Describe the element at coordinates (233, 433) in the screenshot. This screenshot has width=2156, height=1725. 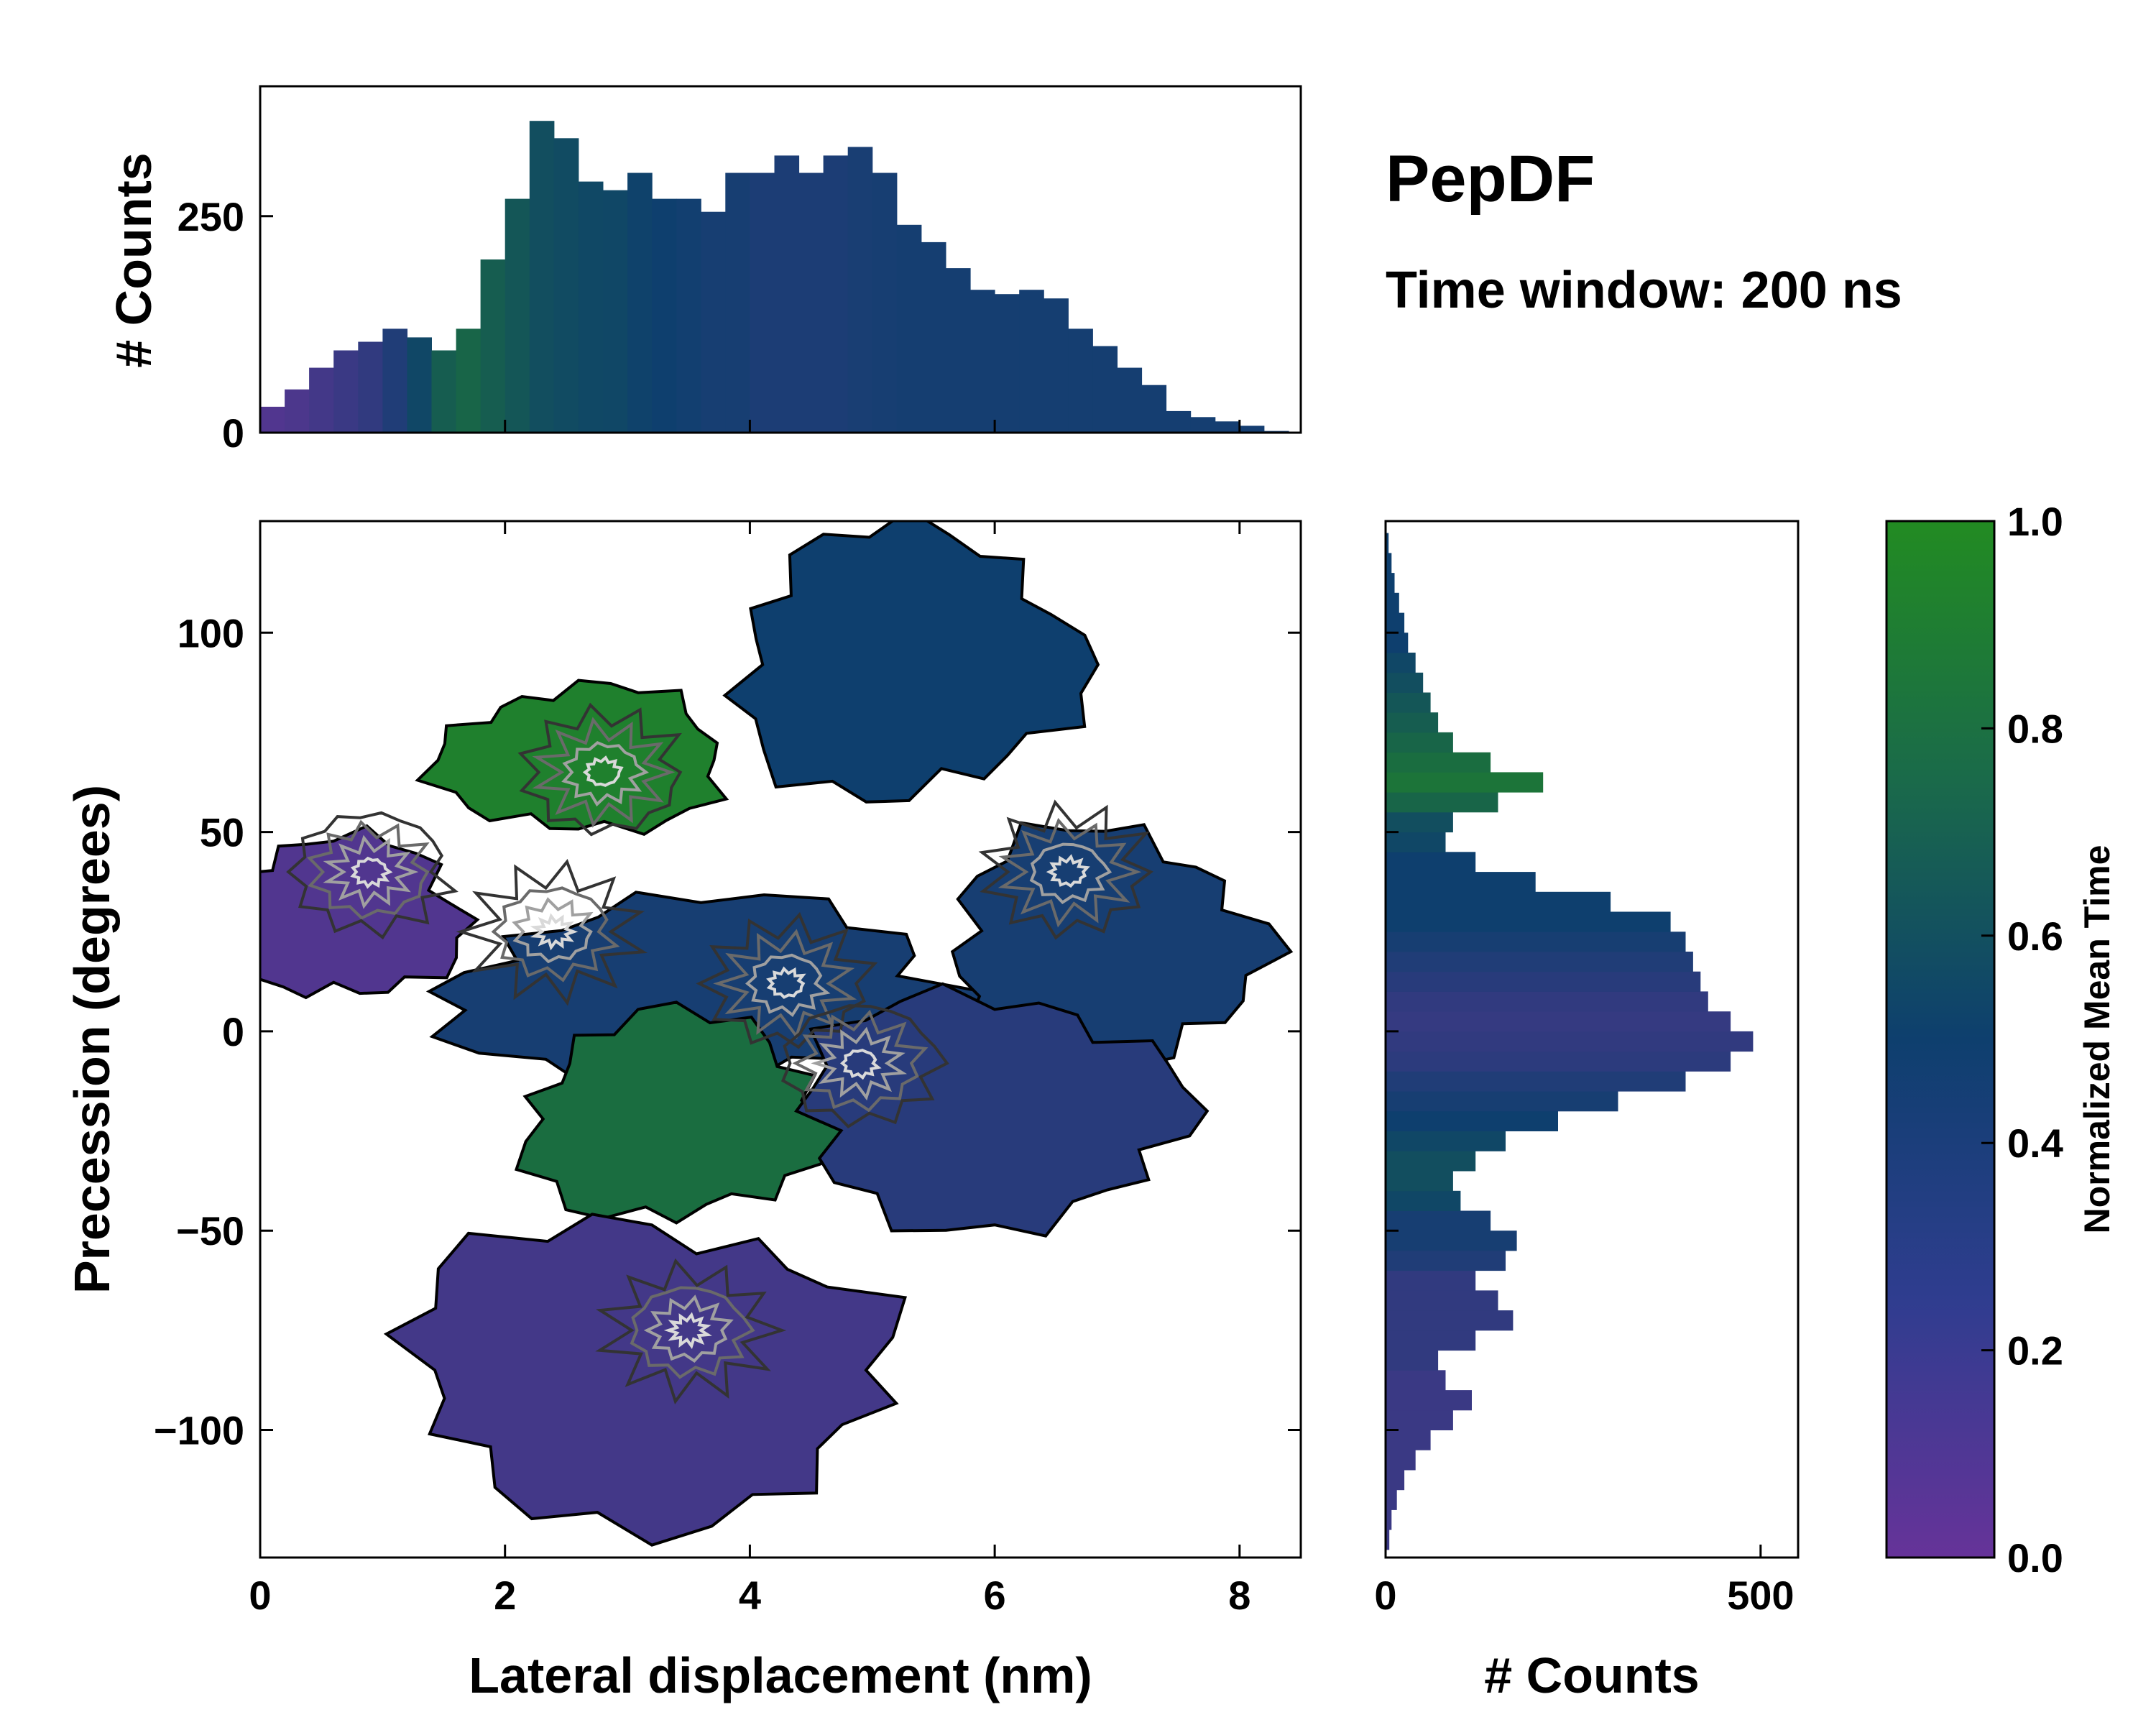
I see `top-y-tick-label: 0` at that location.